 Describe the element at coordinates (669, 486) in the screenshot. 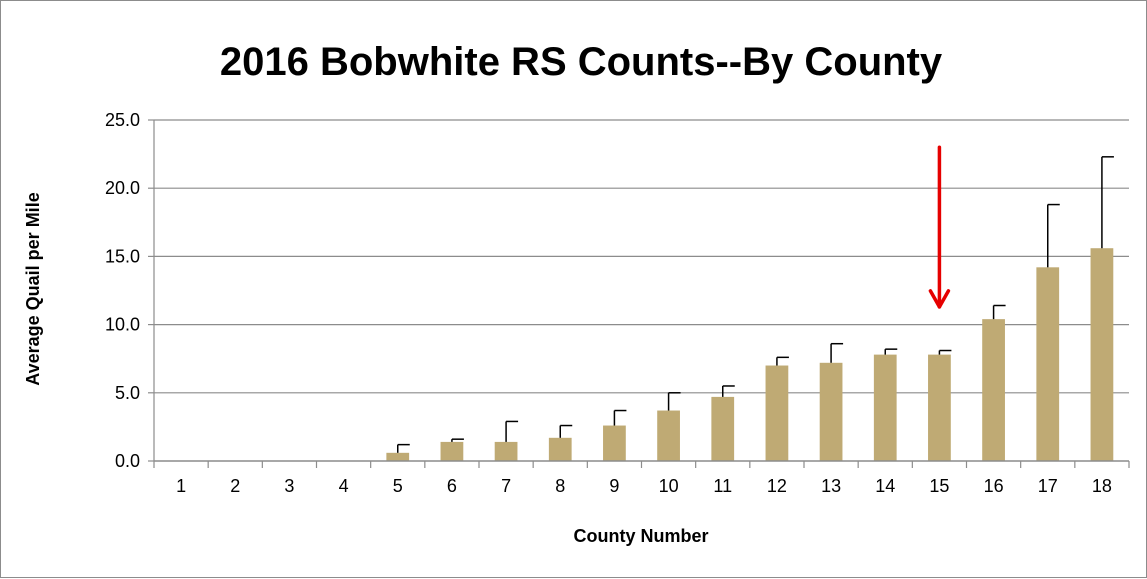

I see `x-tick-label: 10` at that location.